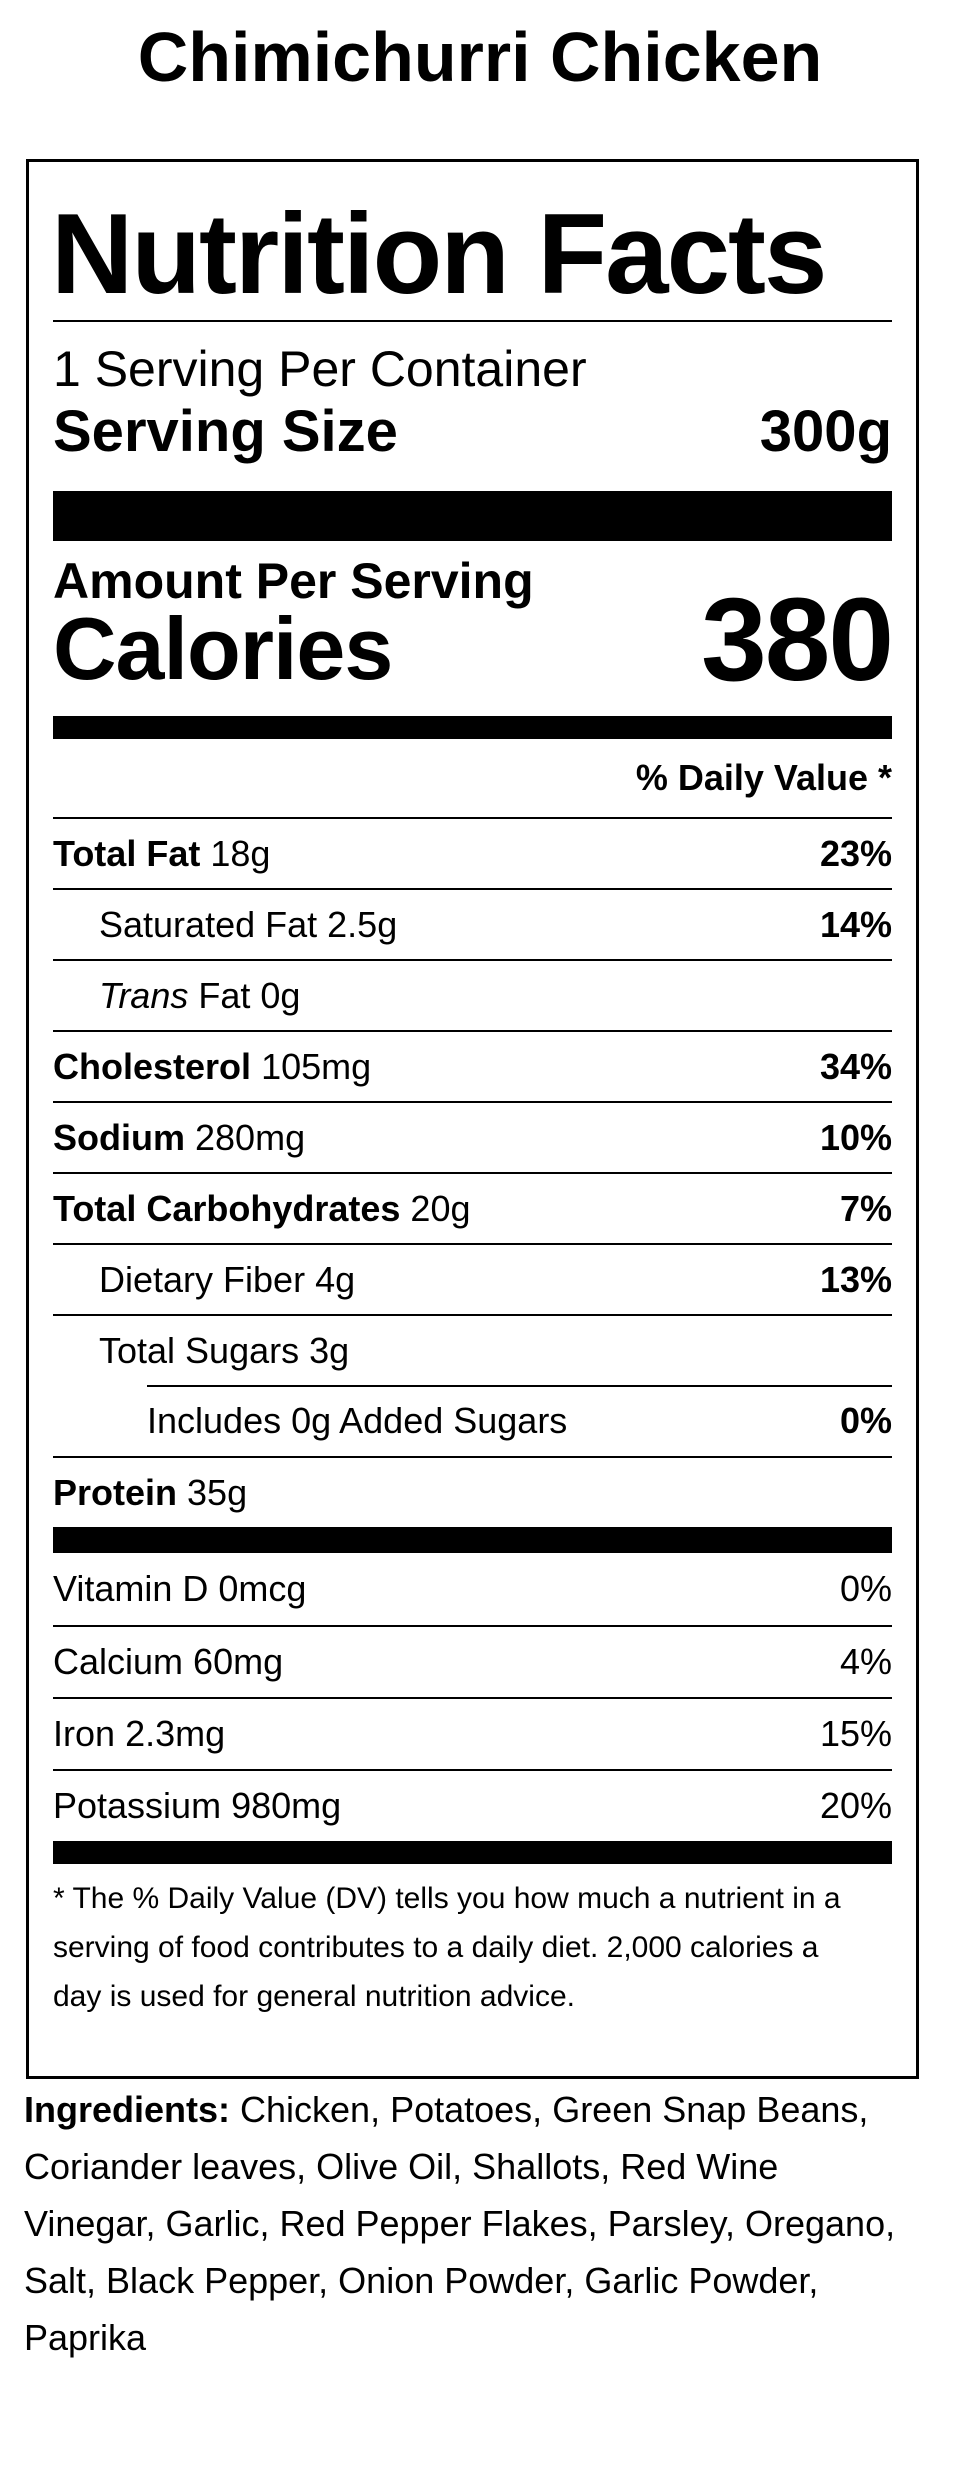 The height and width of the screenshot is (2490, 960). What do you see at coordinates (472, 727) in the screenshot?
I see `medium-divider` at bounding box center [472, 727].